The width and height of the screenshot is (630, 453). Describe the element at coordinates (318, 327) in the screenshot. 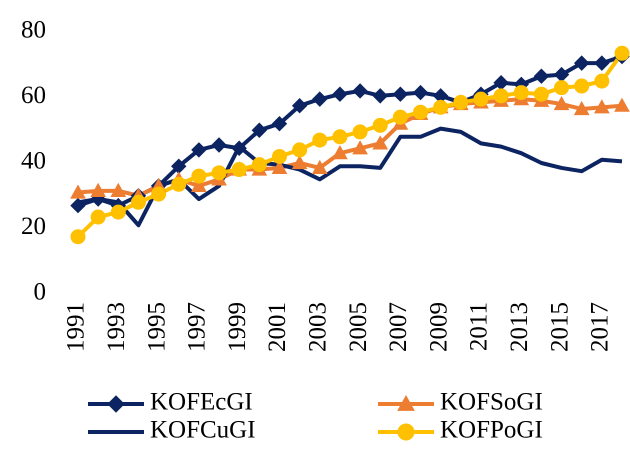

I see `x-tick-label: 2003` at that location.